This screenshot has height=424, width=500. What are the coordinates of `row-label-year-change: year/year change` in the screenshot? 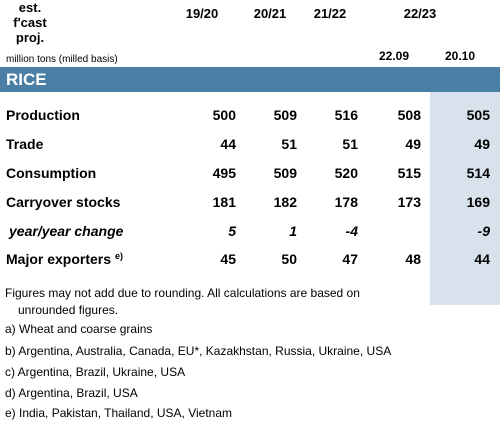 It's located at (66, 231).